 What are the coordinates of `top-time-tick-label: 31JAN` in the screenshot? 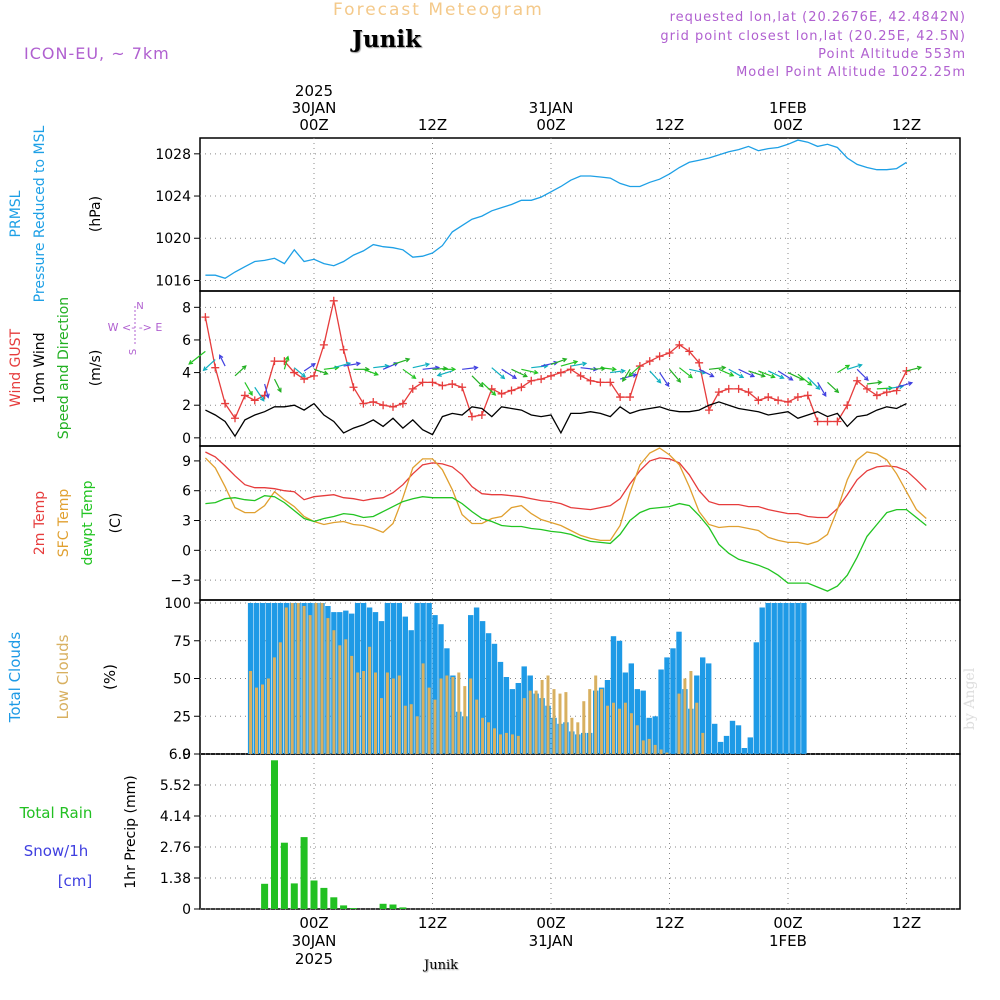 It's located at (551, 108).